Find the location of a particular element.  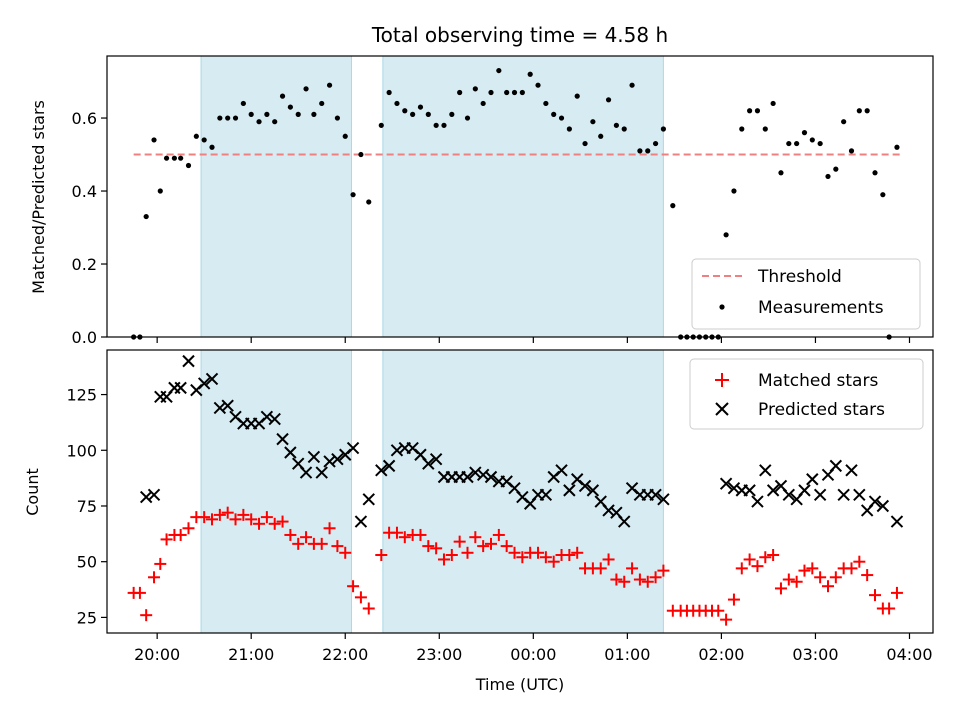

xtick-label: 00:00 is located at coordinates (533, 654).